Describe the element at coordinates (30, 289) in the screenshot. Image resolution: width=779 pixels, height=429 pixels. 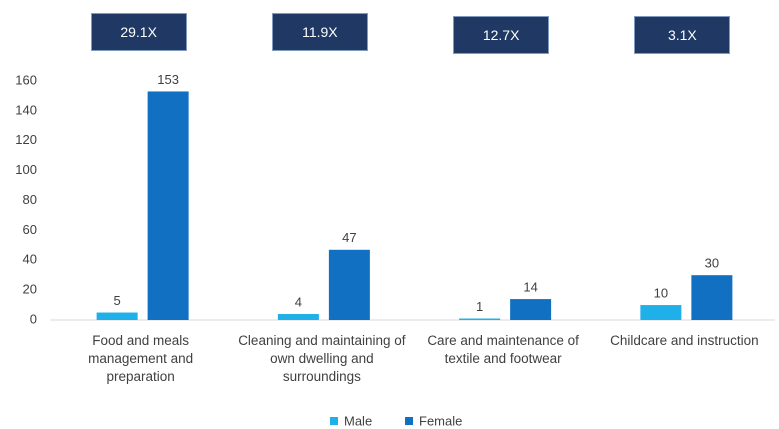
I see `y-tick-label: 20` at that location.